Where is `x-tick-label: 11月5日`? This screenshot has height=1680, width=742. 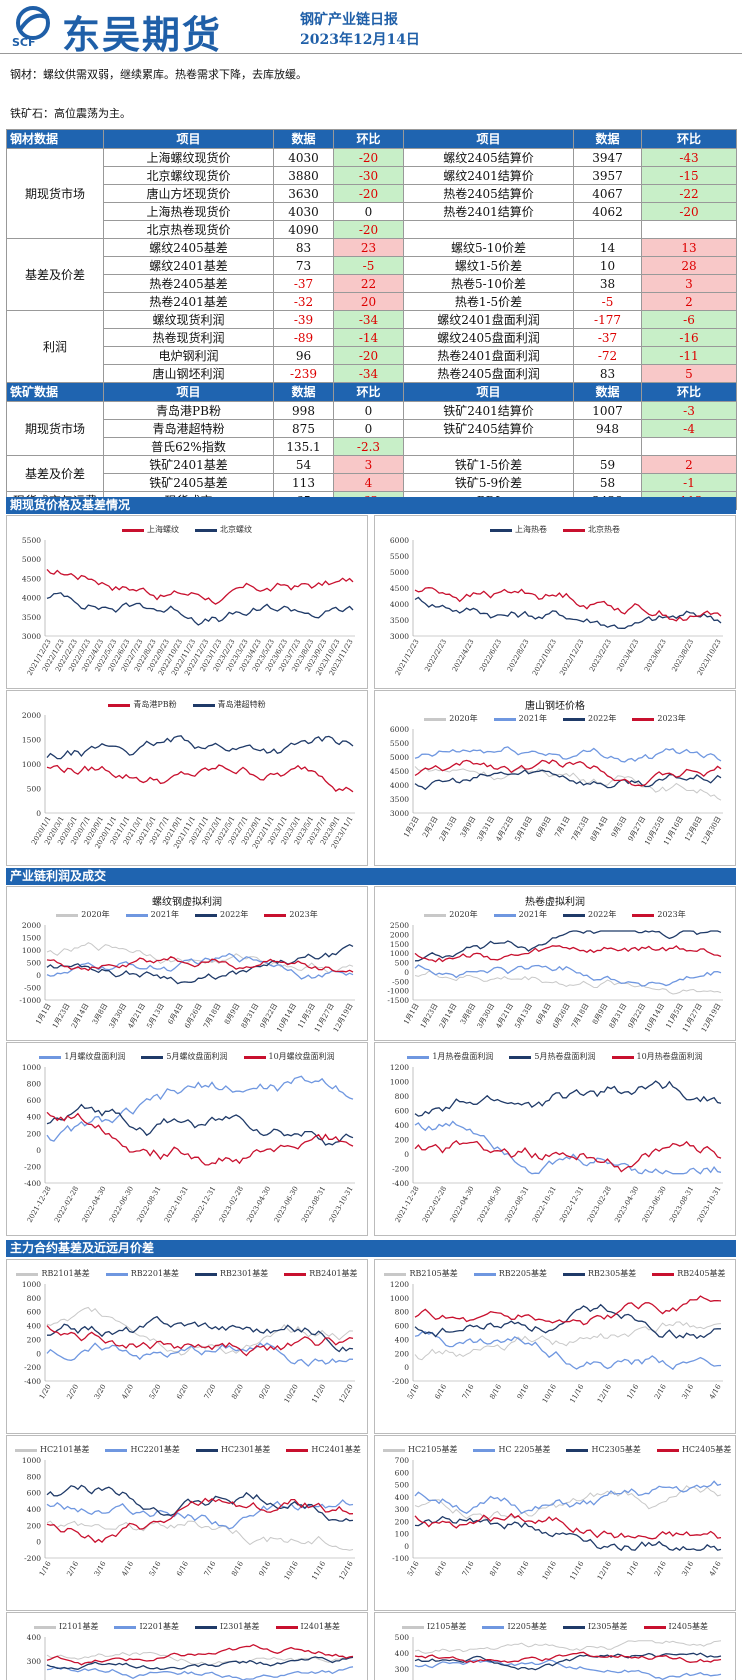
x-tick-label: 11月5日 is located at coordinates (674, 1016).